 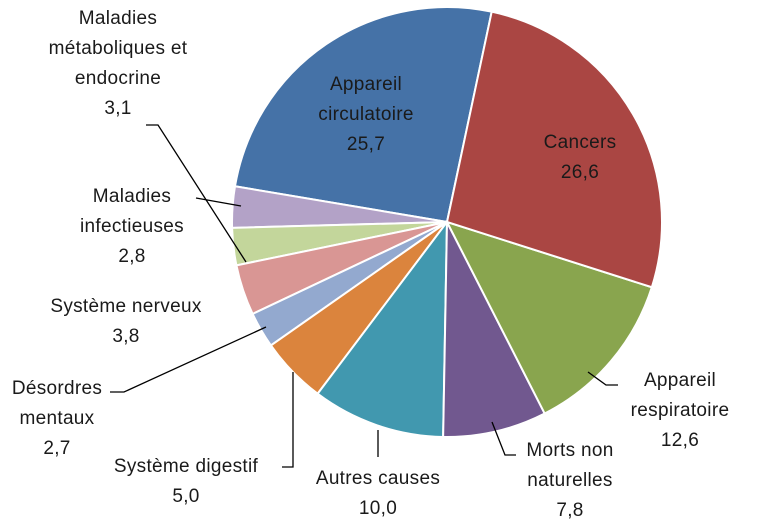 I want to click on value-label: 12,6, so click(x=680, y=440).